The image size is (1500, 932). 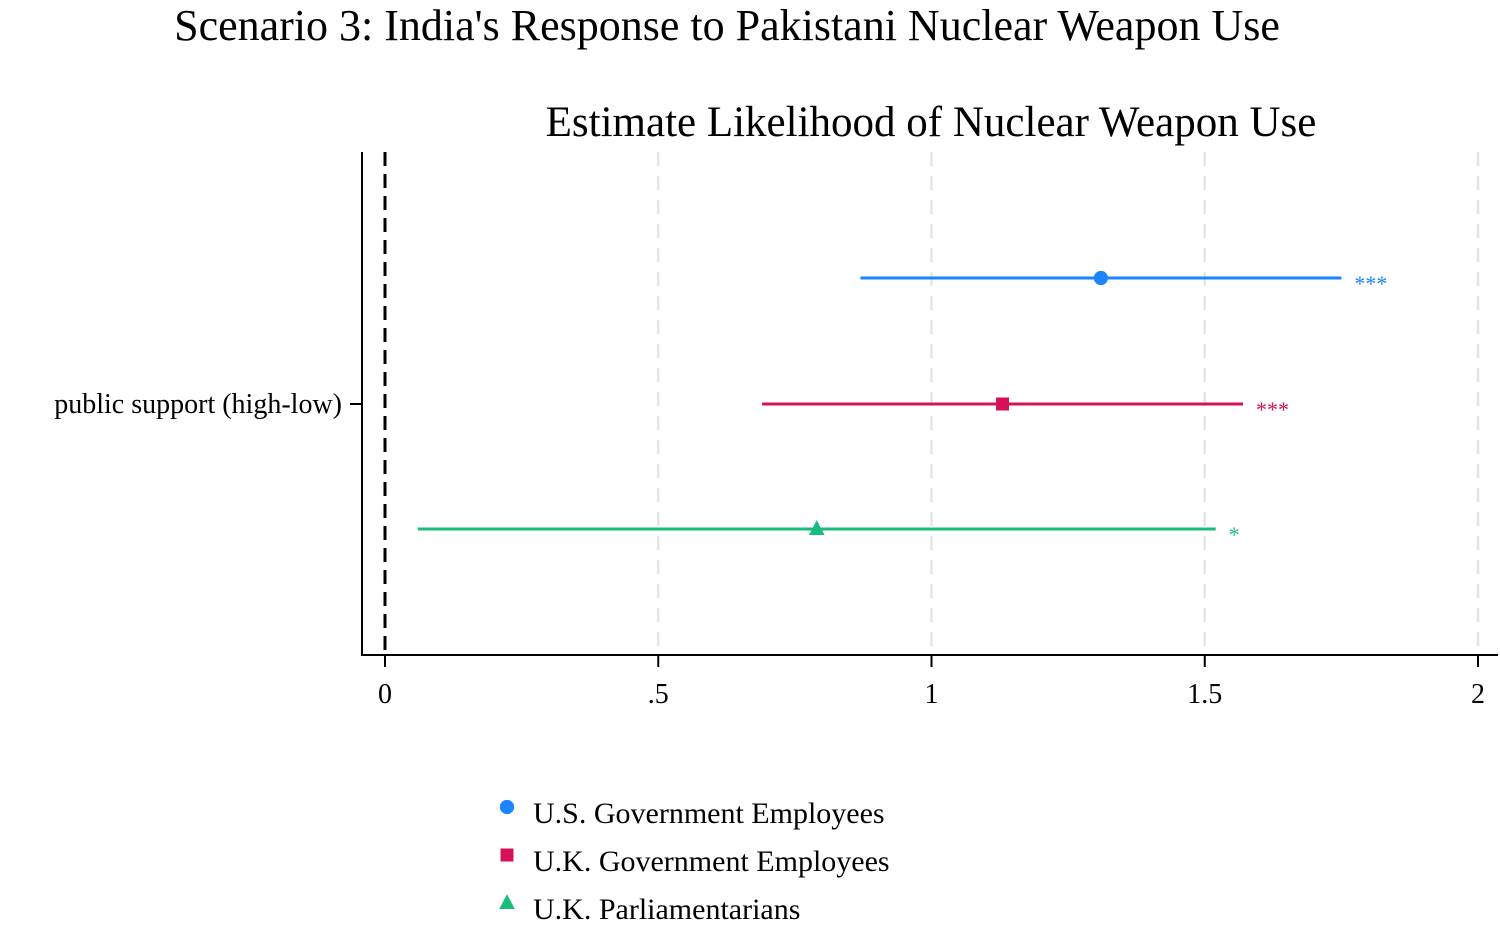 I want to click on legend-item: U.S. Government Employees, so click(x=692, y=813).